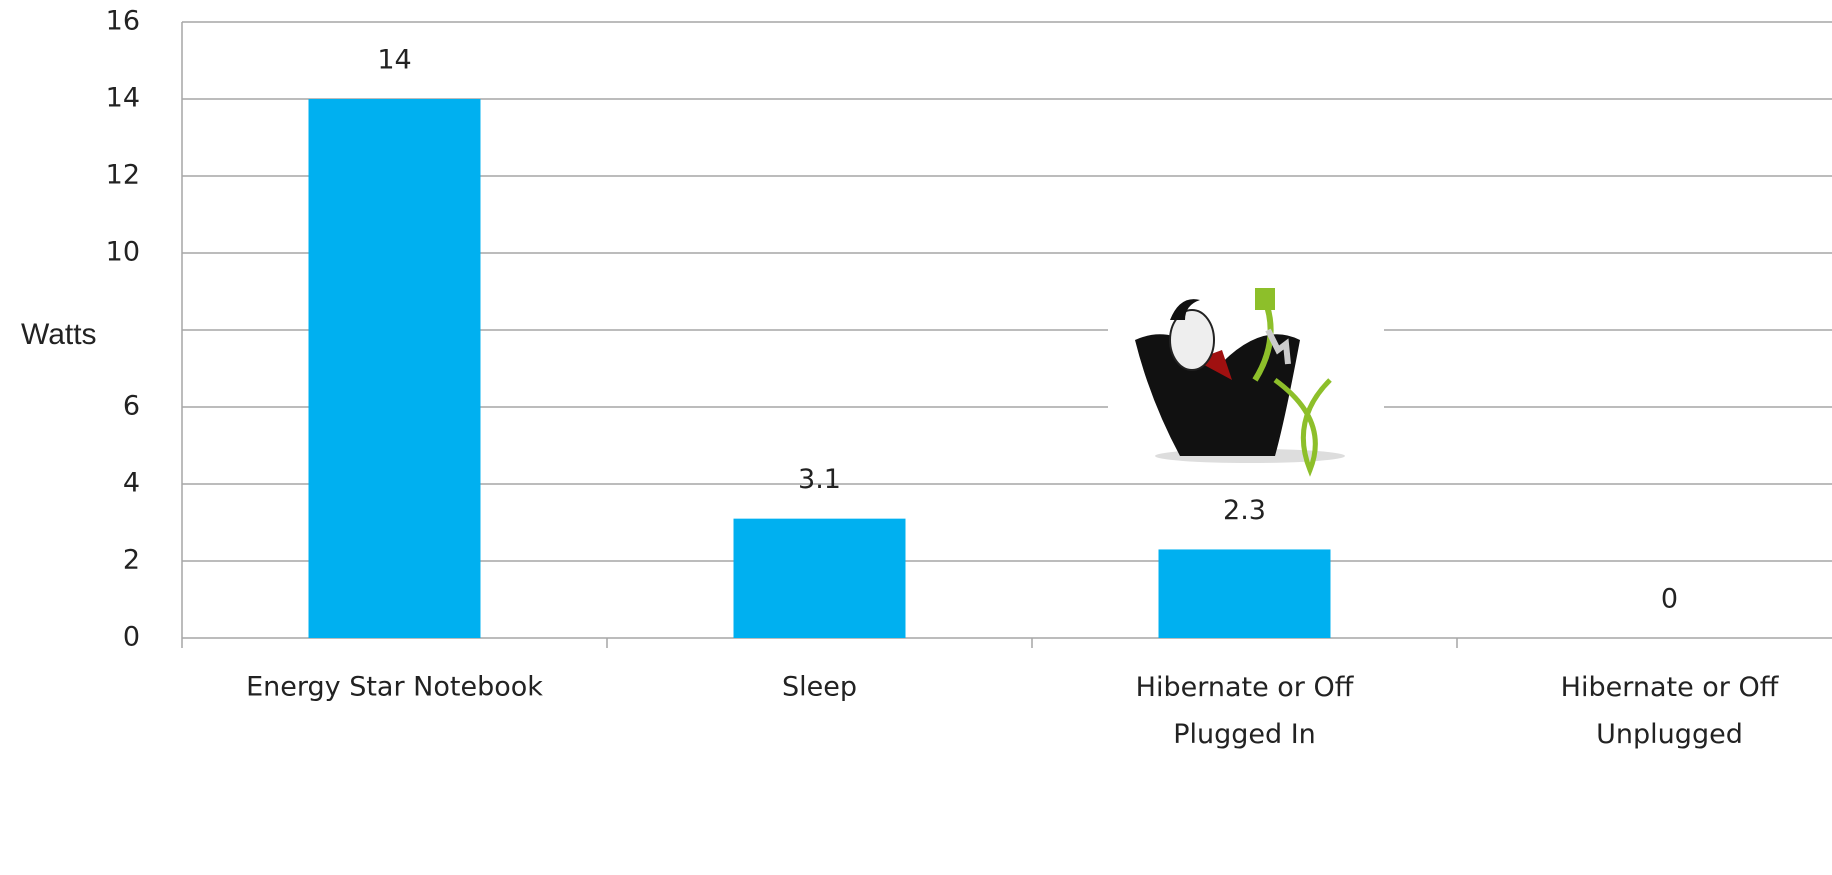 The image size is (1832, 875). Describe the element at coordinates (819, 479) in the screenshot. I see `value-label: 3.1` at that location.